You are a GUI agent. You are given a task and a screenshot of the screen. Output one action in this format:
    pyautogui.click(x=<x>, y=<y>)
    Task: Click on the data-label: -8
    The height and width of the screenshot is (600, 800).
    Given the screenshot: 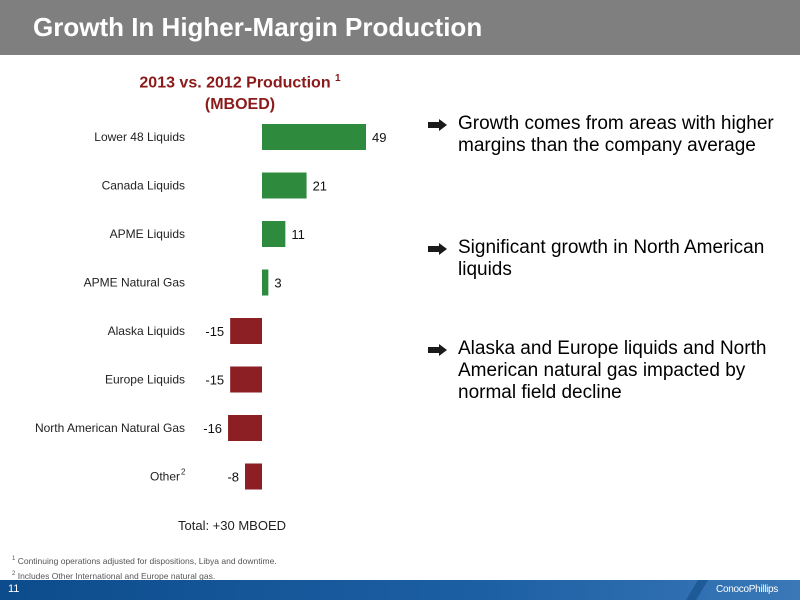 What is the action you would take?
    pyautogui.click(x=233, y=477)
    